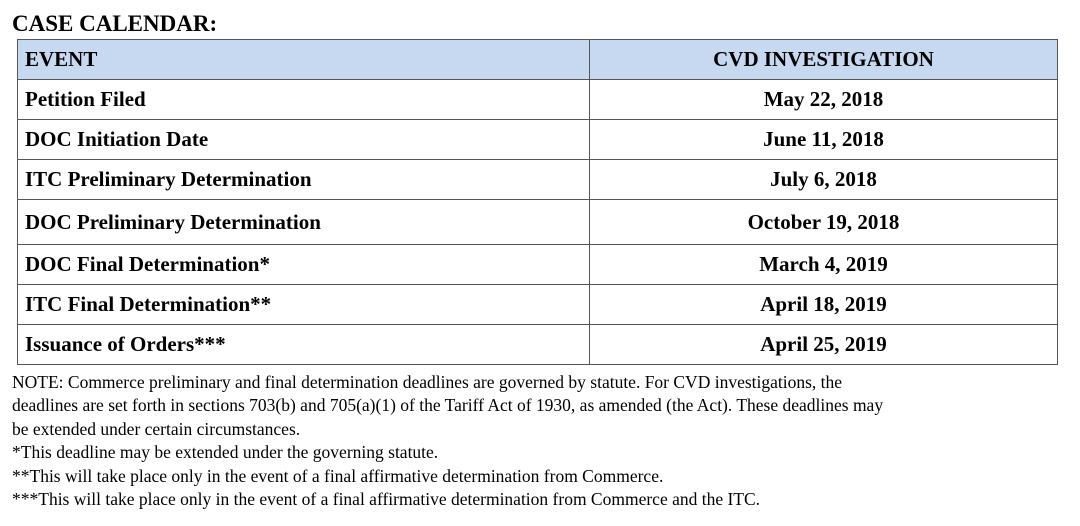 The image size is (1080, 526). What do you see at coordinates (303, 264) in the screenshot?
I see `event-cell: DOC Final Determination*` at bounding box center [303, 264].